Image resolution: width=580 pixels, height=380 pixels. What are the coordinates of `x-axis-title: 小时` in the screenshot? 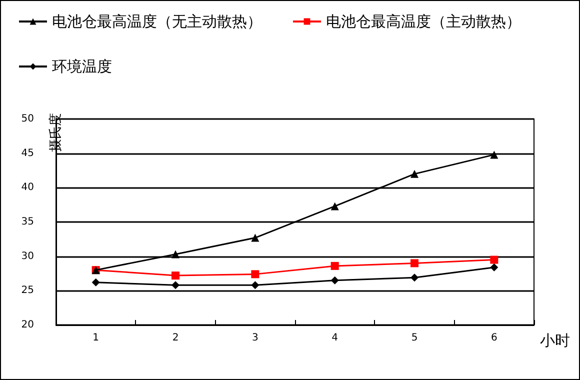 It's located at (555, 341).